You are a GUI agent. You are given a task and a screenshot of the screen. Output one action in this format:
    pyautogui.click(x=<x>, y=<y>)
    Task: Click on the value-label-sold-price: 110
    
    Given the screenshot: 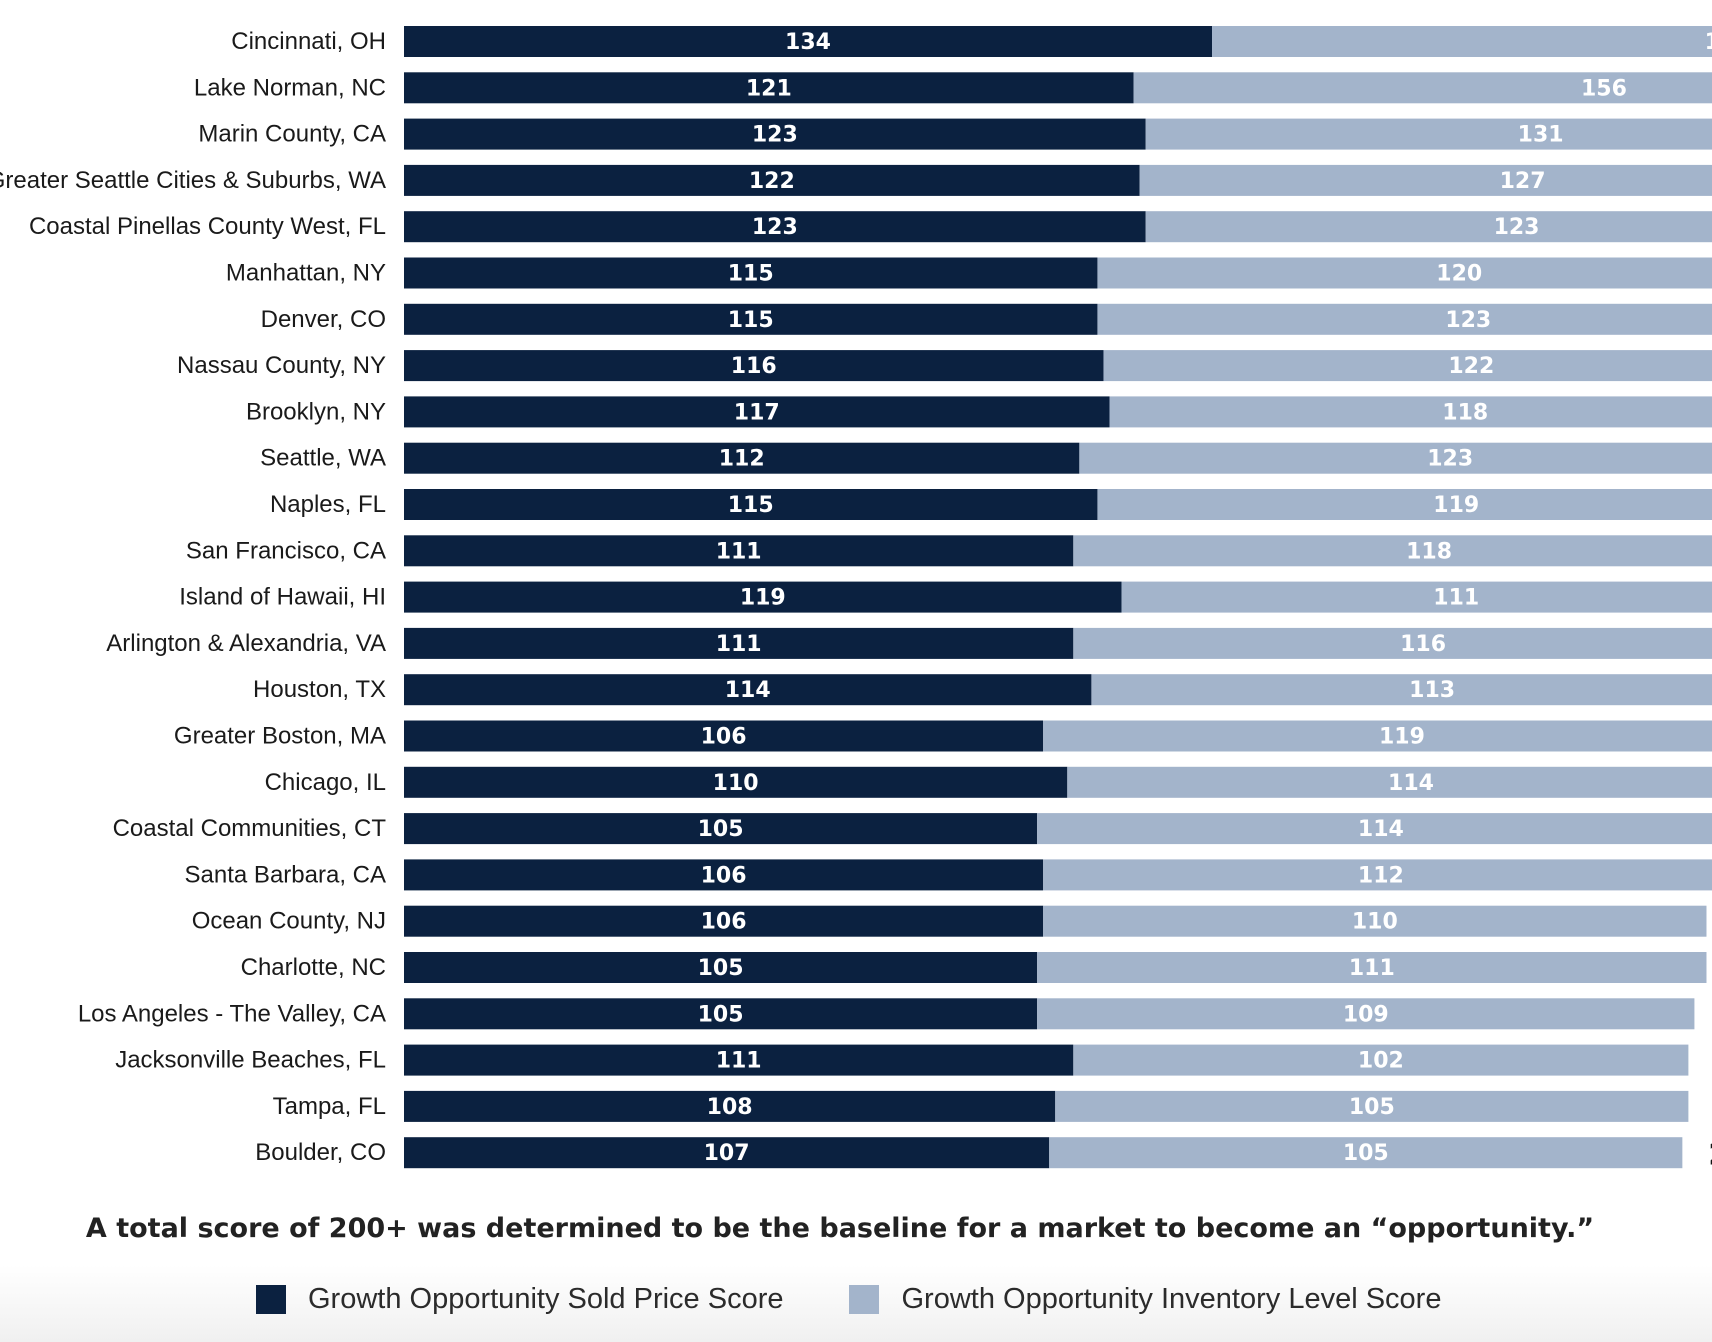 What is the action you would take?
    pyautogui.click(x=736, y=783)
    